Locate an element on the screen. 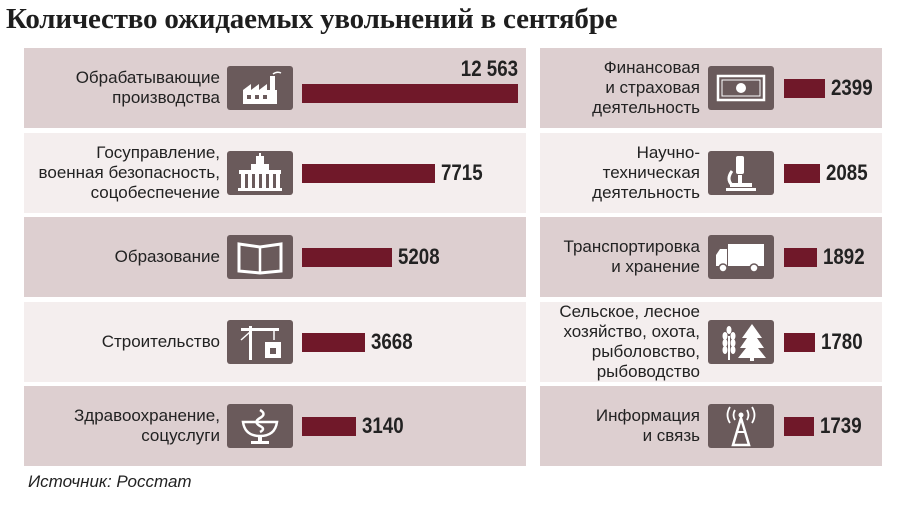 Image resolution: width=900 pixels, height=507 pixels. value-label: 2399 is located at coordinates (852, 87).